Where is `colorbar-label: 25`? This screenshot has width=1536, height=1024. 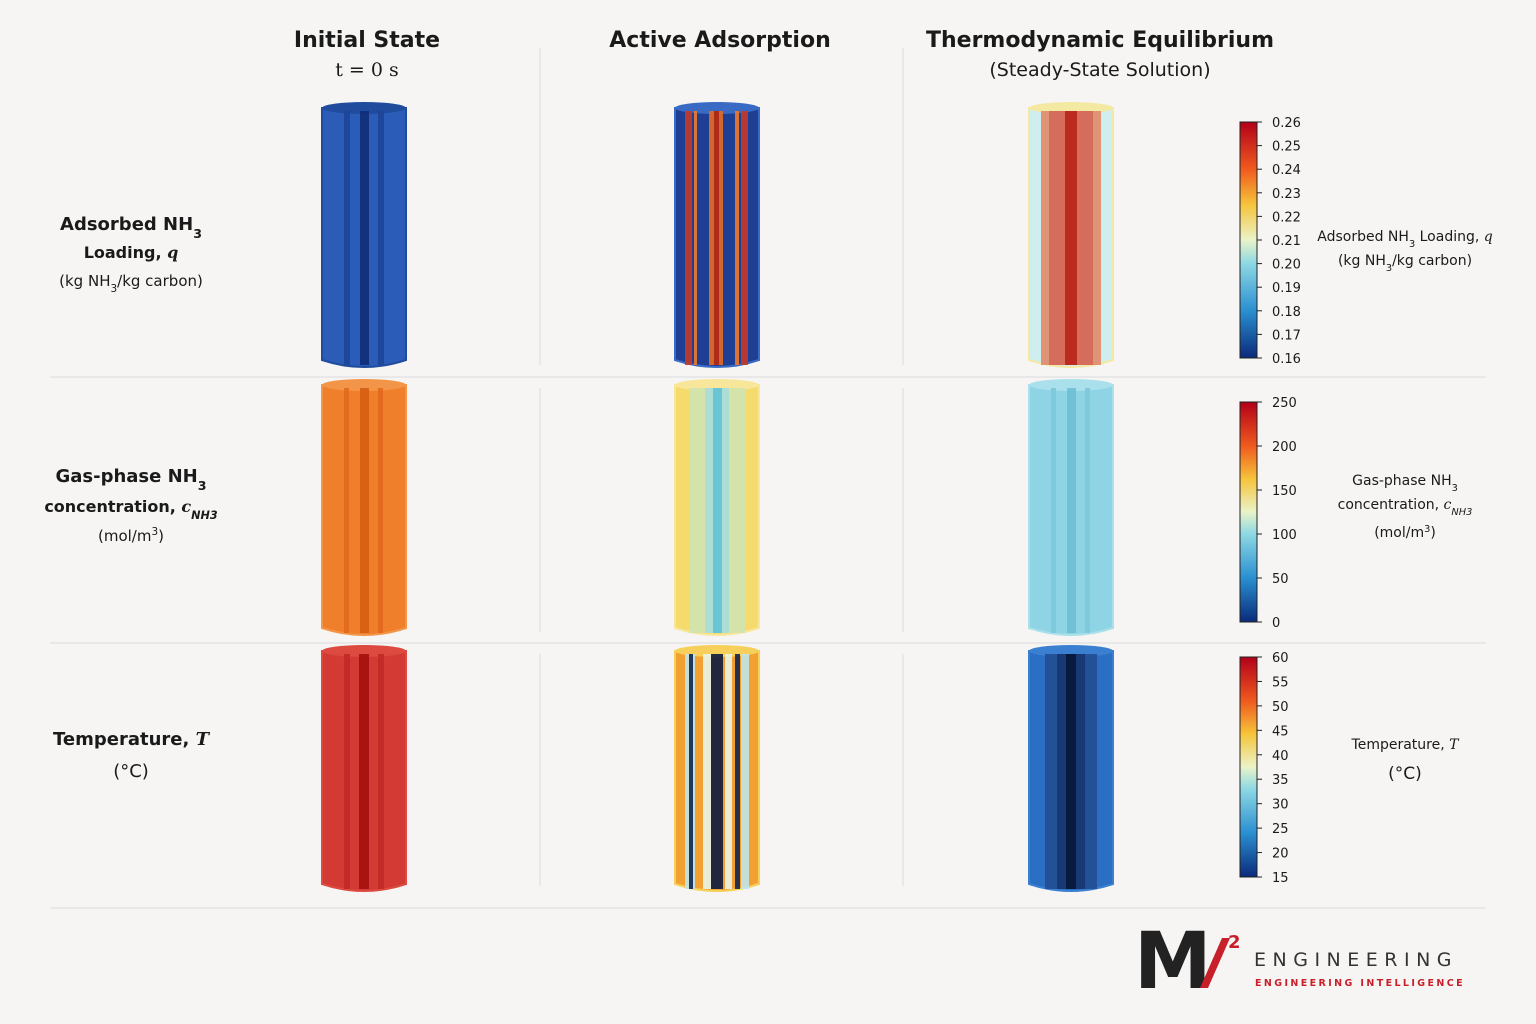 colorbar-label: 25 is located at coordinates (1280, 829).